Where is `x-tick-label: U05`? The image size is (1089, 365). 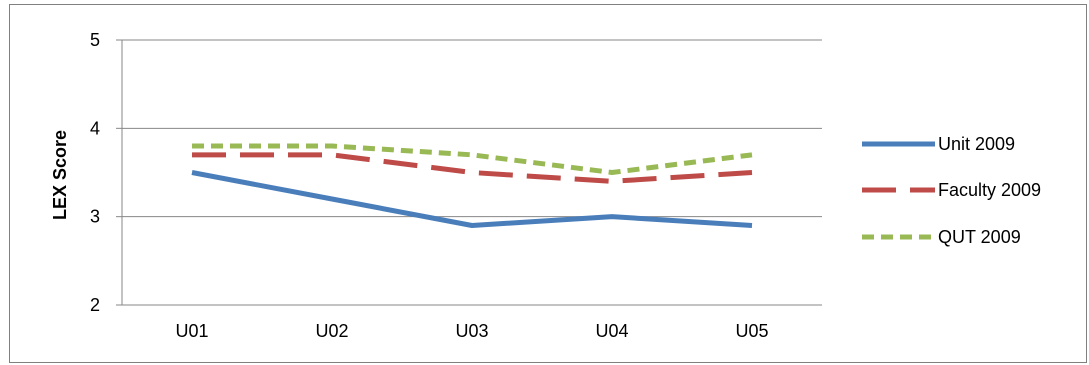
x-tick-label: U05 is located at coordinates (751, 331).